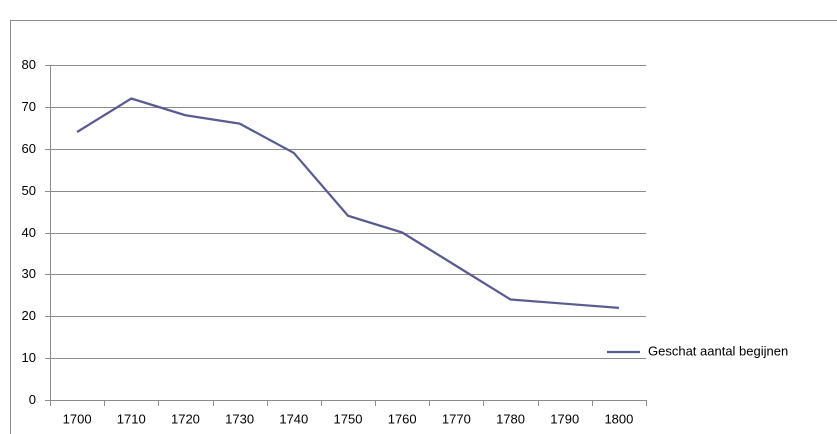 This screenshot has width=837, height=434. Describe the element at coordinates (131, 418) in the screenshot. I see `x-tick-label: 1710` at that location.